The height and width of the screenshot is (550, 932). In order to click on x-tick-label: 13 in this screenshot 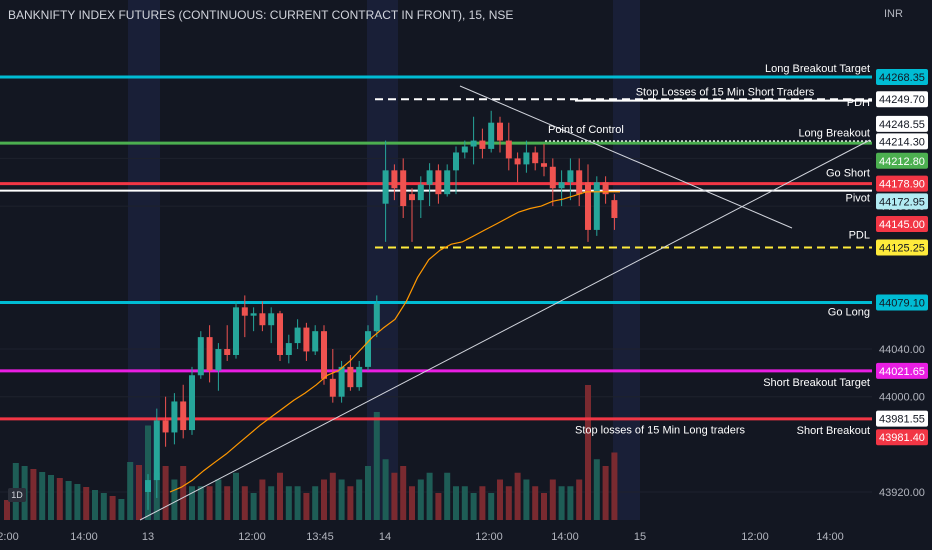, I will do `click(148, 537)`.